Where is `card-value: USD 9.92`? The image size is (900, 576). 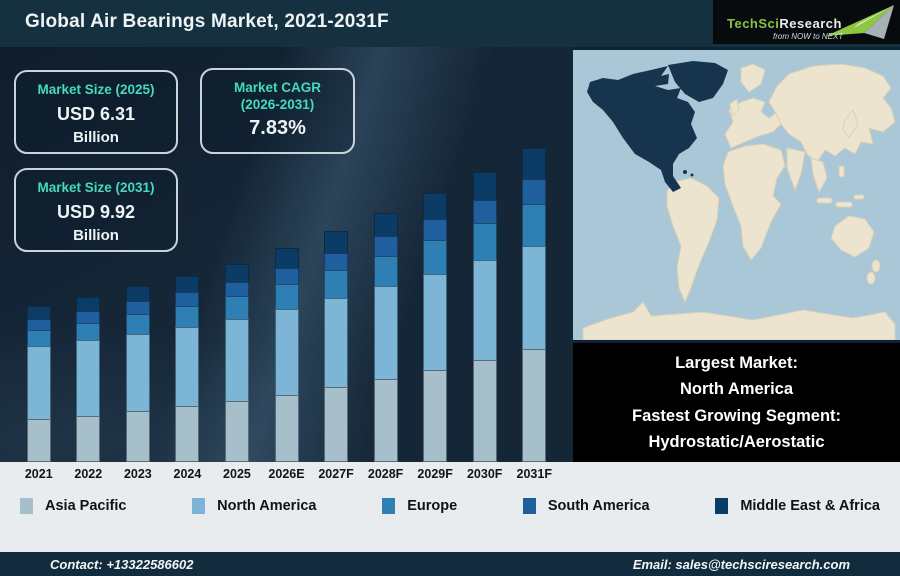 card-value: USD 9.92 is located at coordinates (96, 211).